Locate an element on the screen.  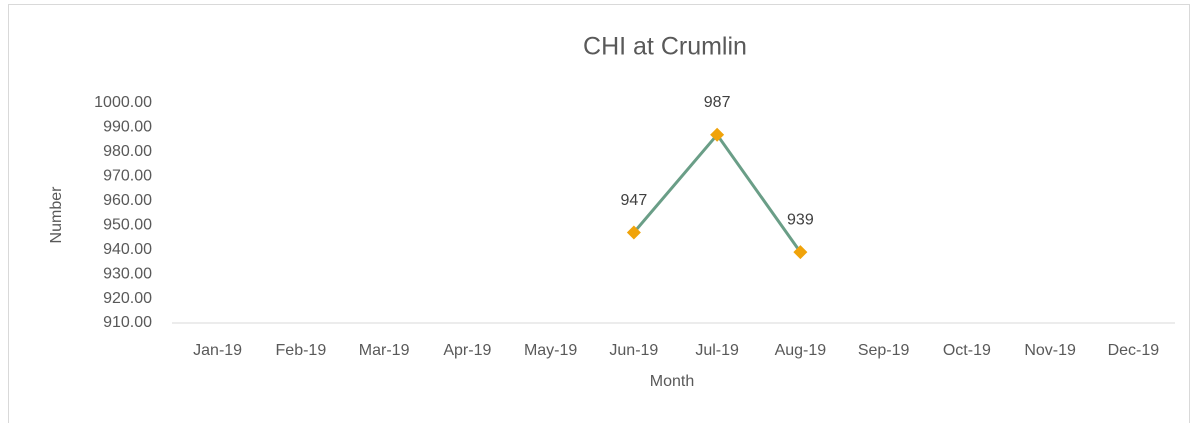
y-tick-label: 940.00 is located at coordinates (127, 249).